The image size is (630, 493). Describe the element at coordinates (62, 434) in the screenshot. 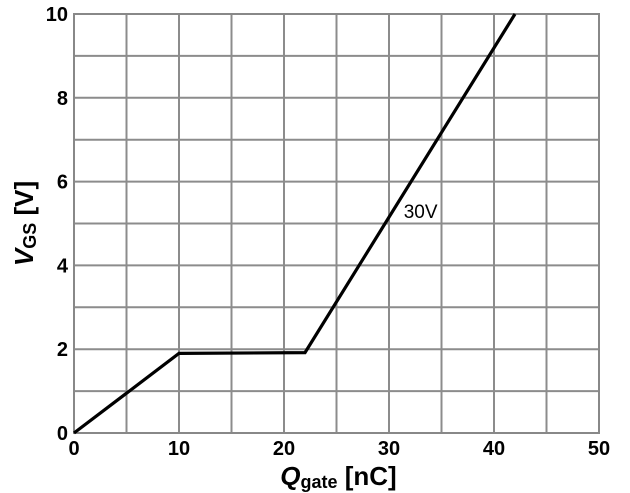

I see `y-tick-label: 0` at that location.